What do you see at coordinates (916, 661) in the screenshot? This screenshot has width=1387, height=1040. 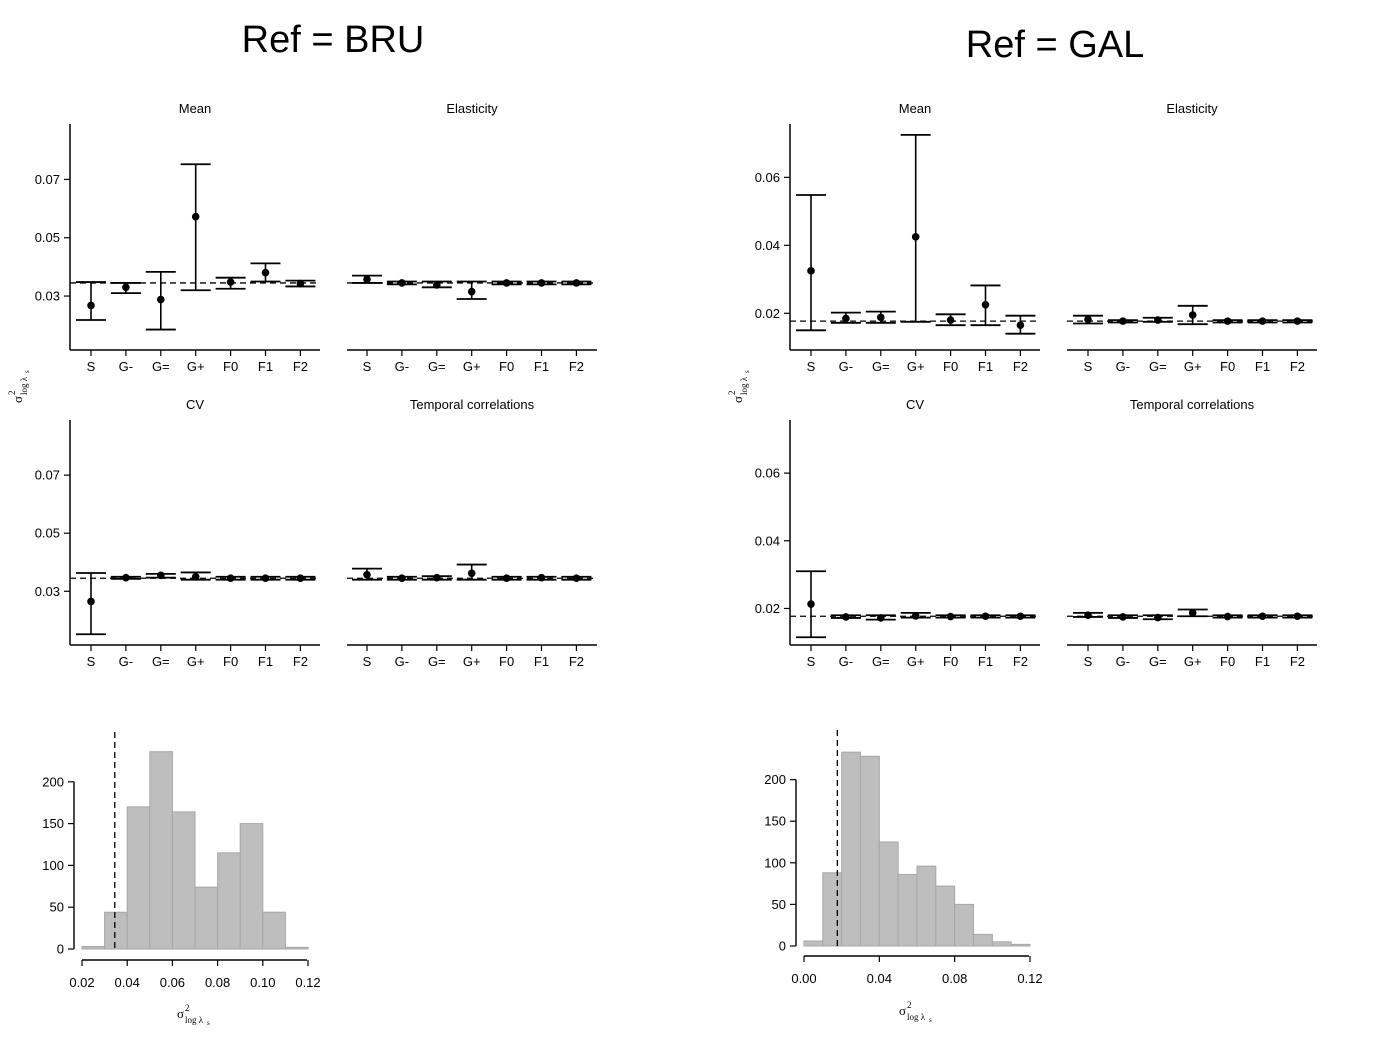 I see `x-tick-label-g1-p2-3: G+` at bounding box center [916, 661].